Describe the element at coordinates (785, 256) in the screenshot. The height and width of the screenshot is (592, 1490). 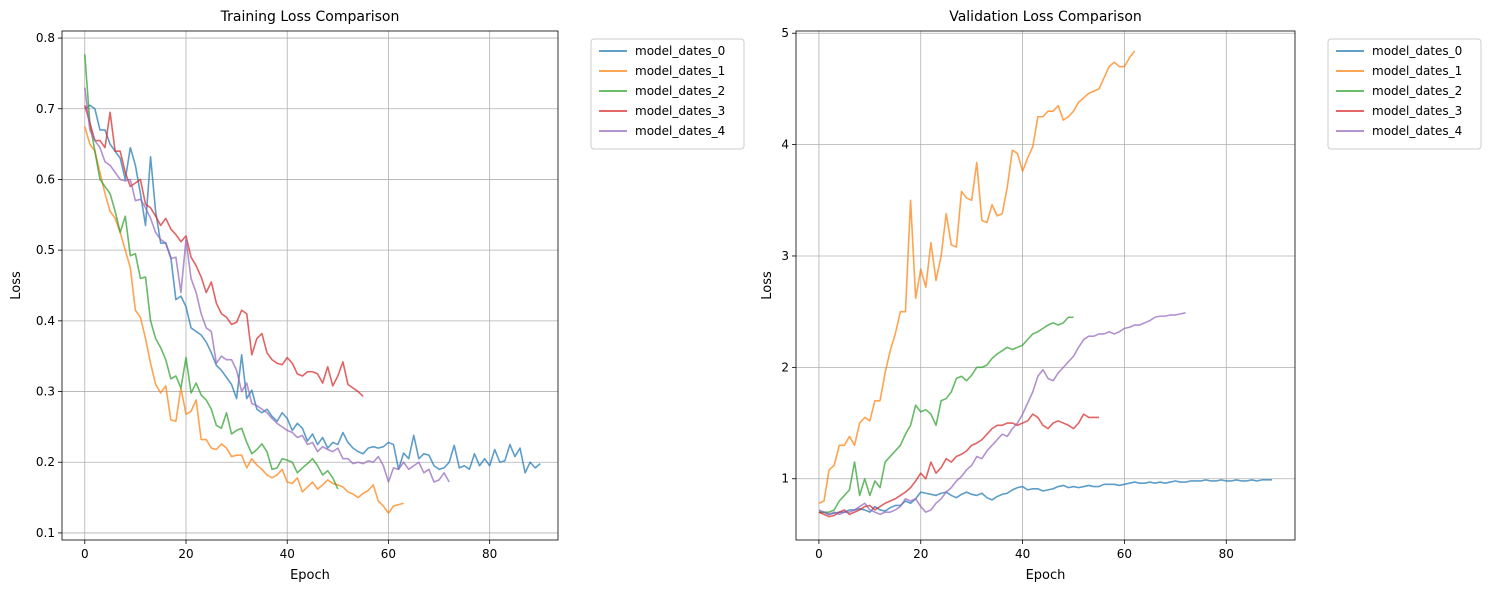
I see `y-tick-label: 3` at that location.